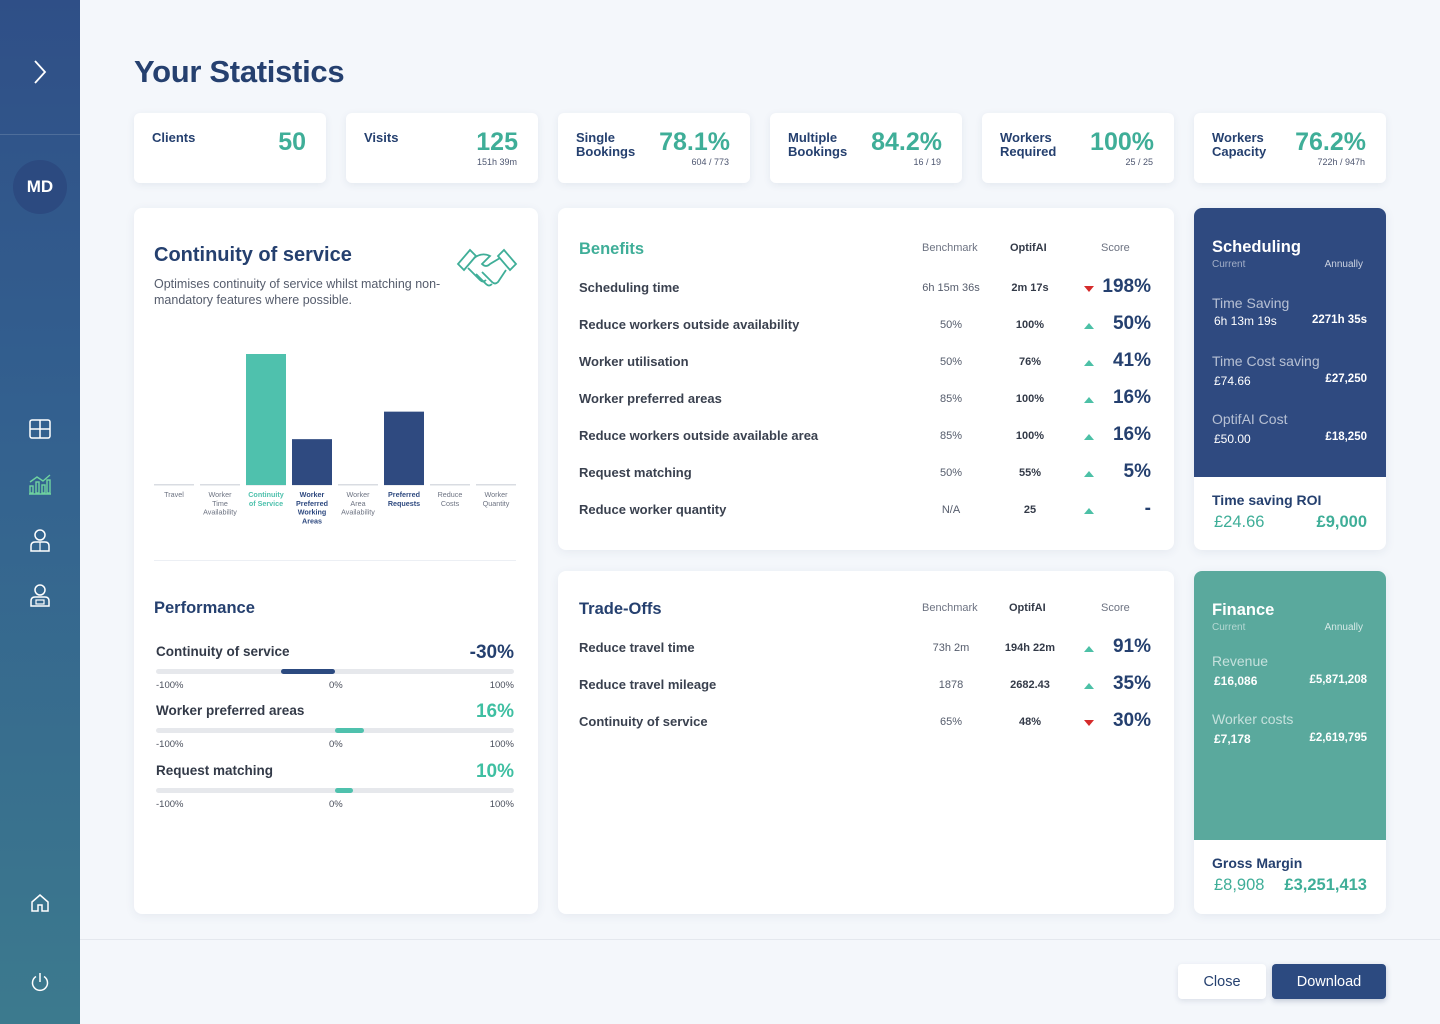  I want to click on benchmark-value: 50%, so click(951, 362).